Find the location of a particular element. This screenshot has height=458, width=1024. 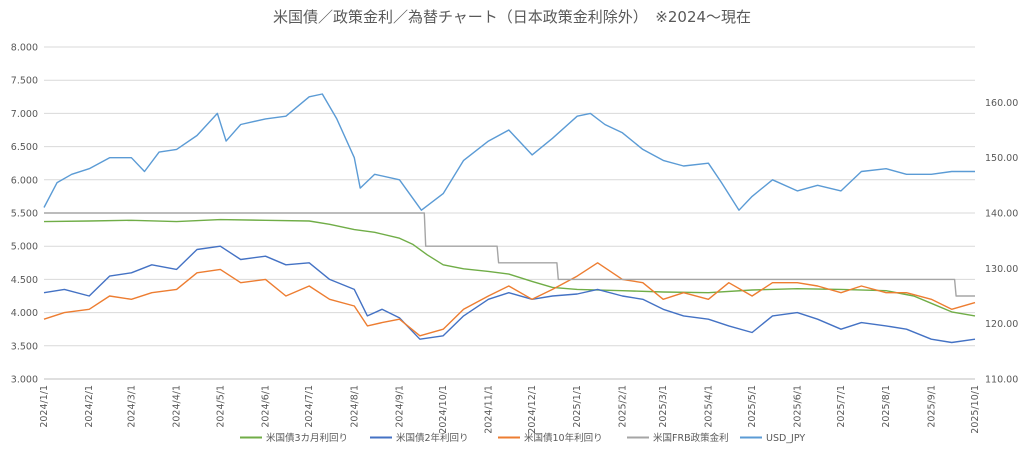

y-right-tick-label: 130.00 is located at coordinates (1001, 269).